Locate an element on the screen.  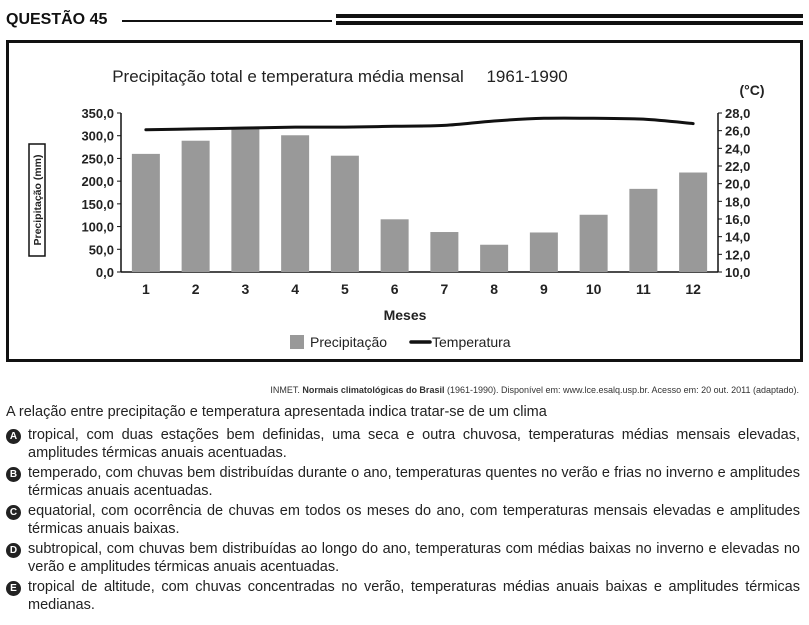
option-a-letter-icon: A is located at coordinates (13, 436).